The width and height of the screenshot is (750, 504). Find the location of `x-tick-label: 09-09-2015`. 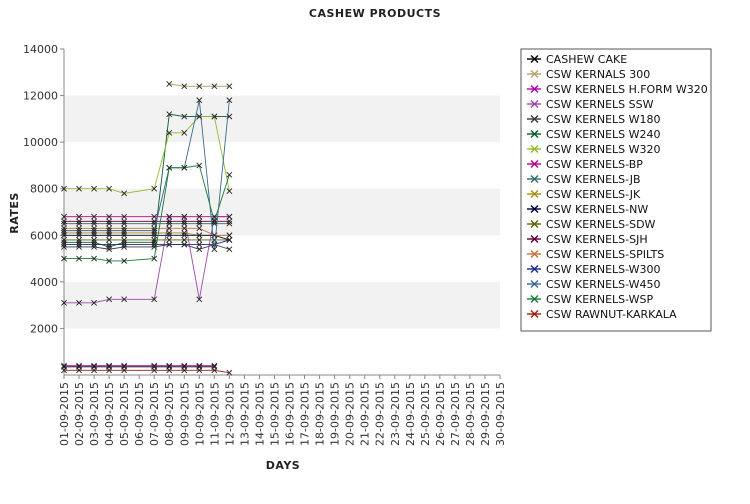

x-tick-label: 09-09-2015 is located at coordinates (184, 414).